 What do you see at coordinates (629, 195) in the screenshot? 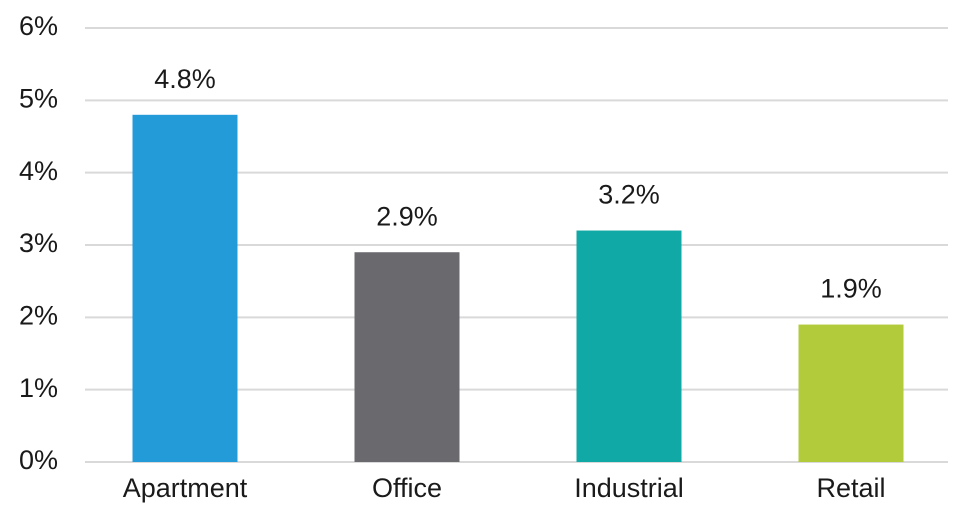
I see `value-label: 3.2%` at bounding box center [629, 195].